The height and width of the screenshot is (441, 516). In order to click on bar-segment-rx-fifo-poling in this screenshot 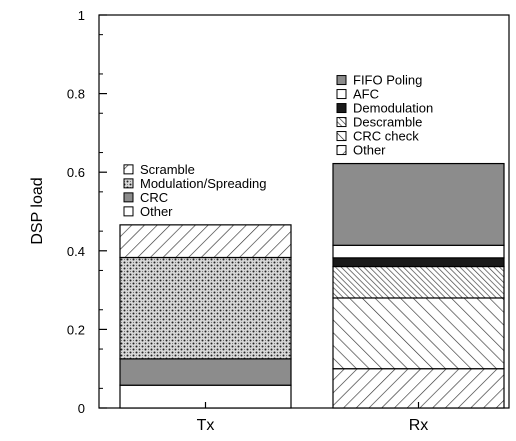, I will do `click(418, 204)`.